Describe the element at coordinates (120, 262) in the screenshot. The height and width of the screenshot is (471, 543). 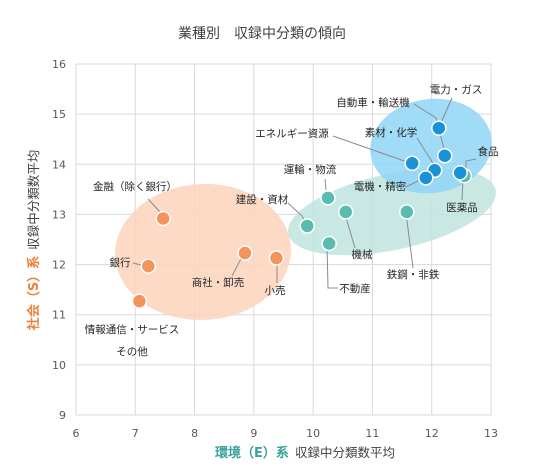
I see `data-label: 銀行` at that location.